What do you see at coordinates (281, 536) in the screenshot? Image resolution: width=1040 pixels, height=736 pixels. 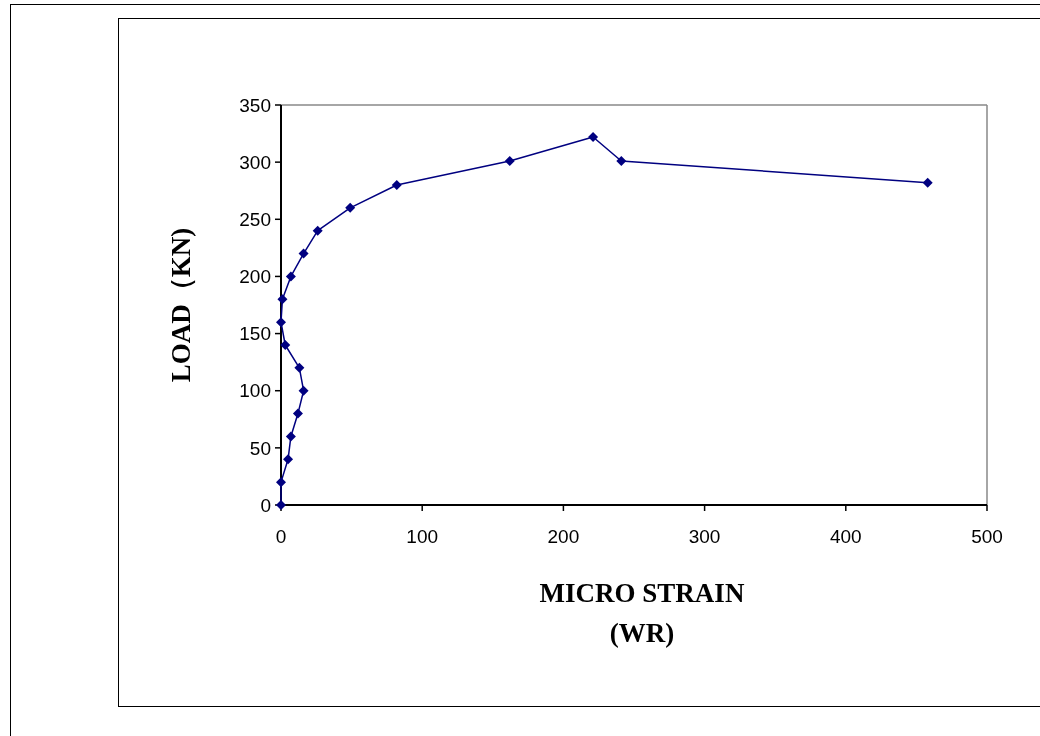 I see `x-tick-label: 0` at bounding box center [281, 536].